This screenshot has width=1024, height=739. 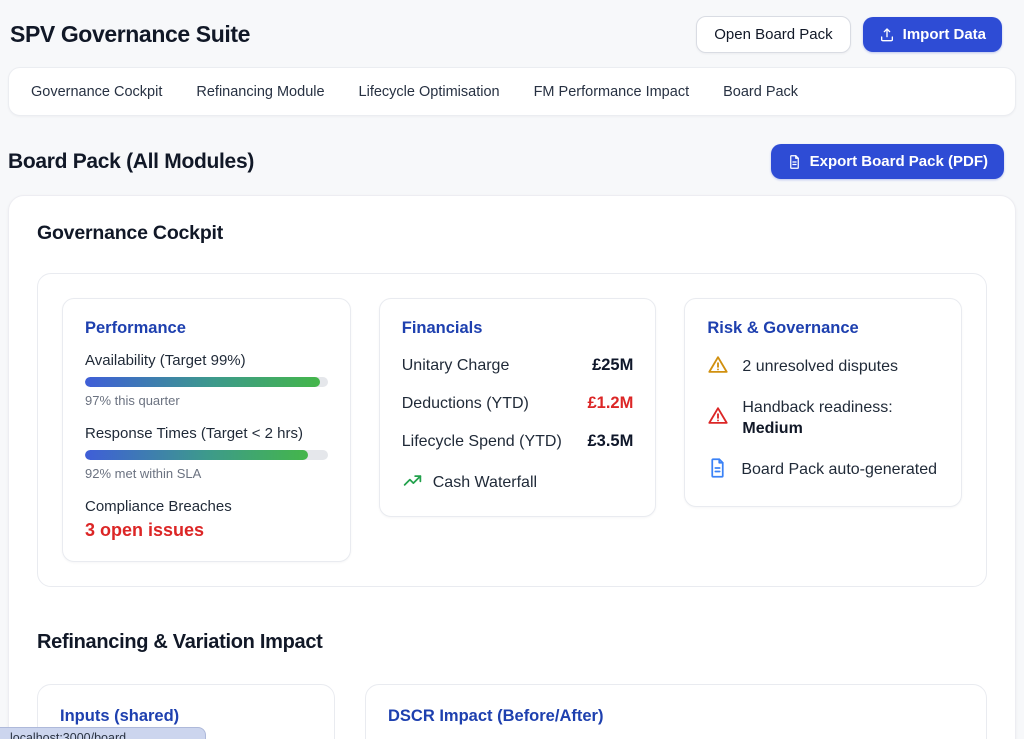 I want to click on compliance-breaches-value: 3 open issues, so click(x=145, y=530).